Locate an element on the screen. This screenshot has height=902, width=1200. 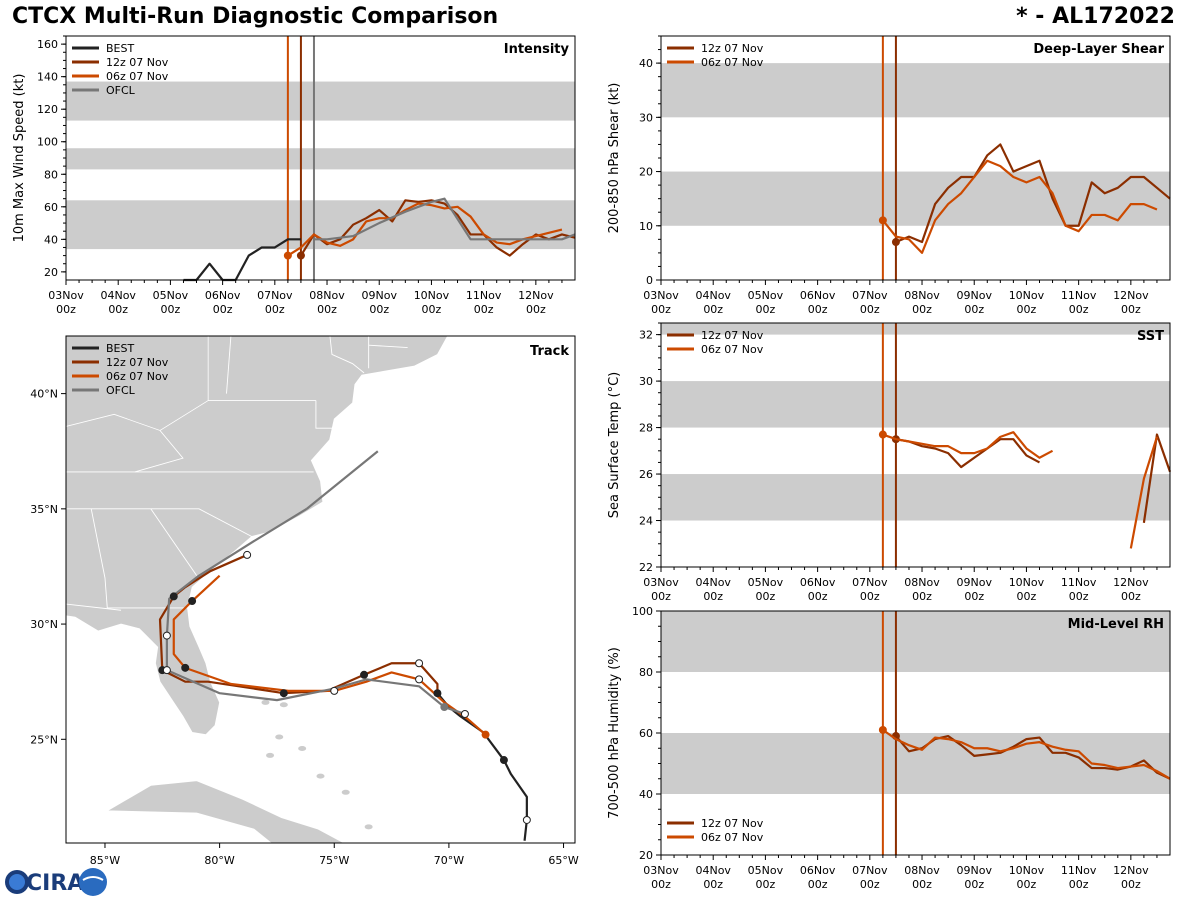
y-tick-label: 24 is located at coordinates (646, 521).